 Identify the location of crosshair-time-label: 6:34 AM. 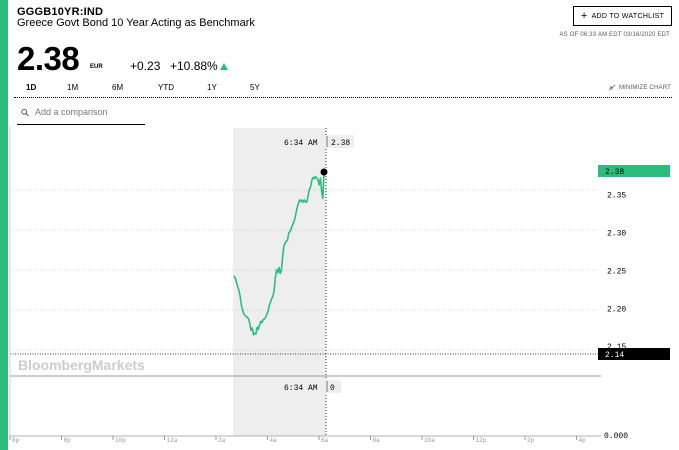
(301, 143).